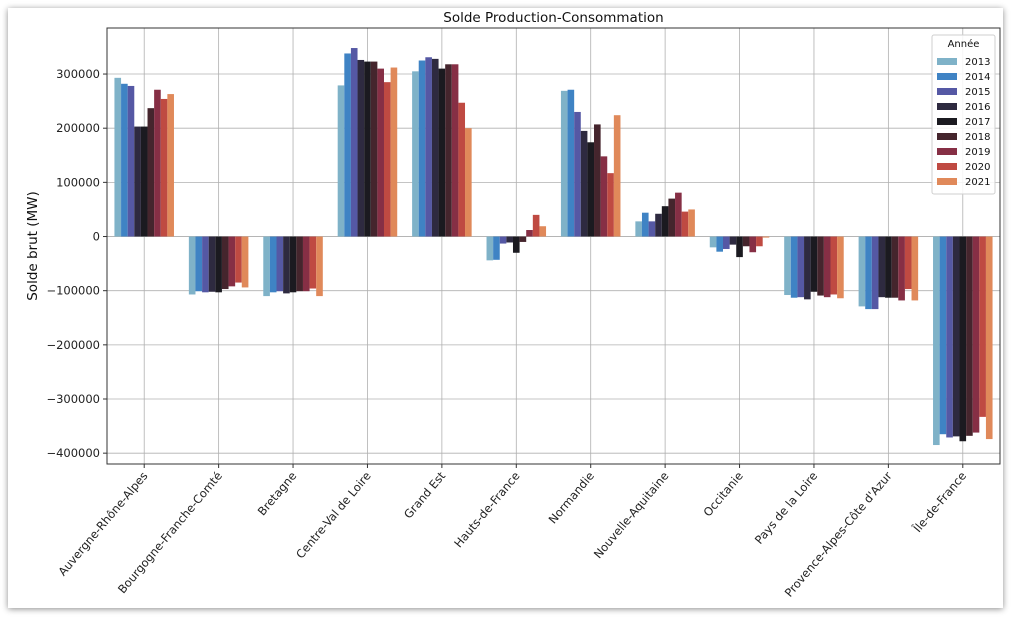 This screenshot has width=1012, height=617. What do you see at coordinates (553, 18) in the screenshot?
I see `chart-title: Solde Production-Consommation` at bounding box center [553, 18].